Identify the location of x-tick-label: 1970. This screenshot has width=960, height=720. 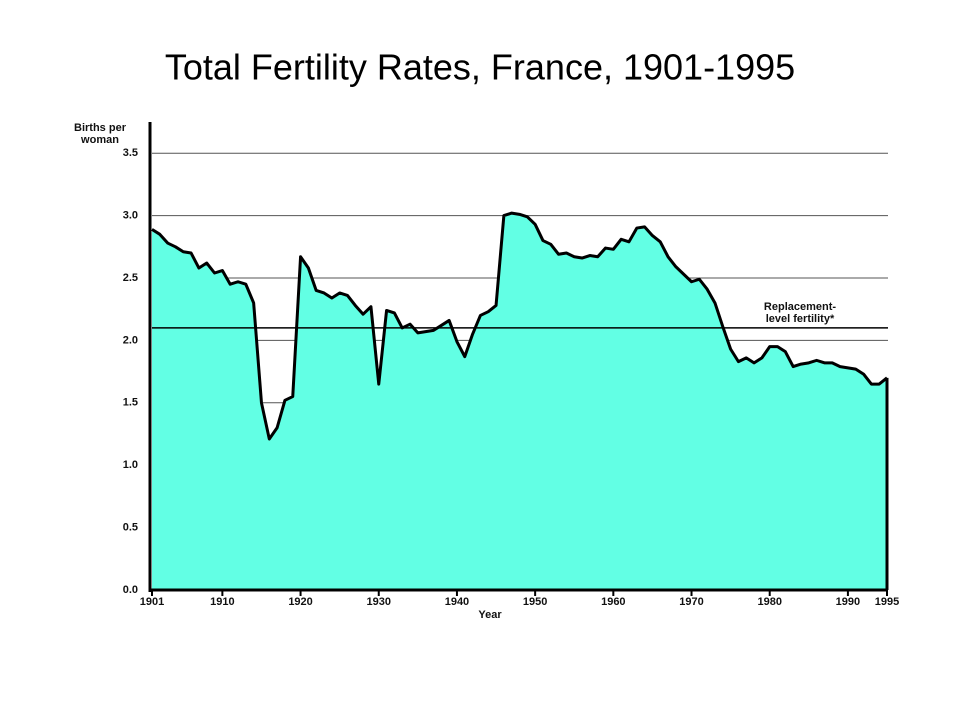
(691, 602).